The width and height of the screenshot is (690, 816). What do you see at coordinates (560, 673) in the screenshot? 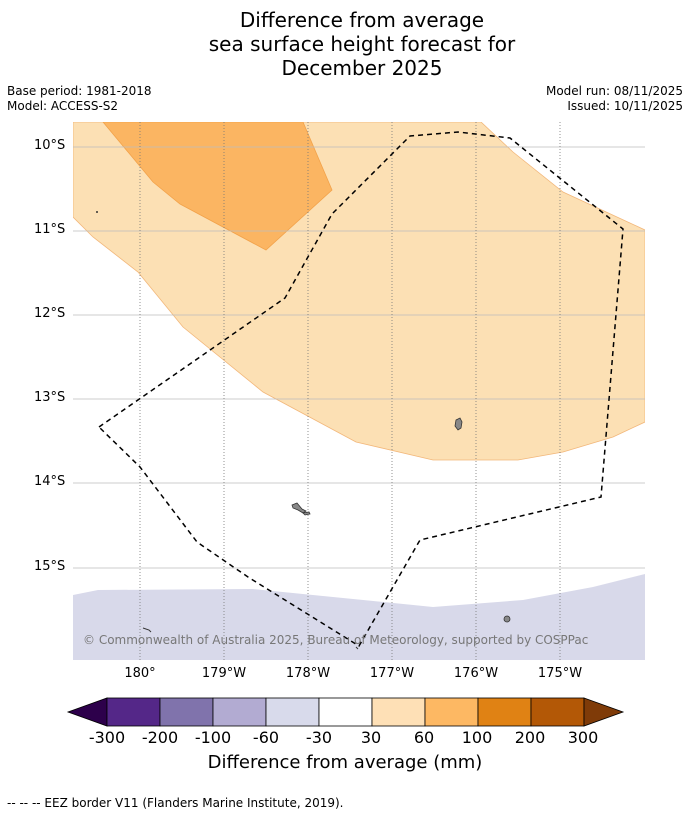
I see `lon-label-175w: 175°W` at bounding box center [560, 673].